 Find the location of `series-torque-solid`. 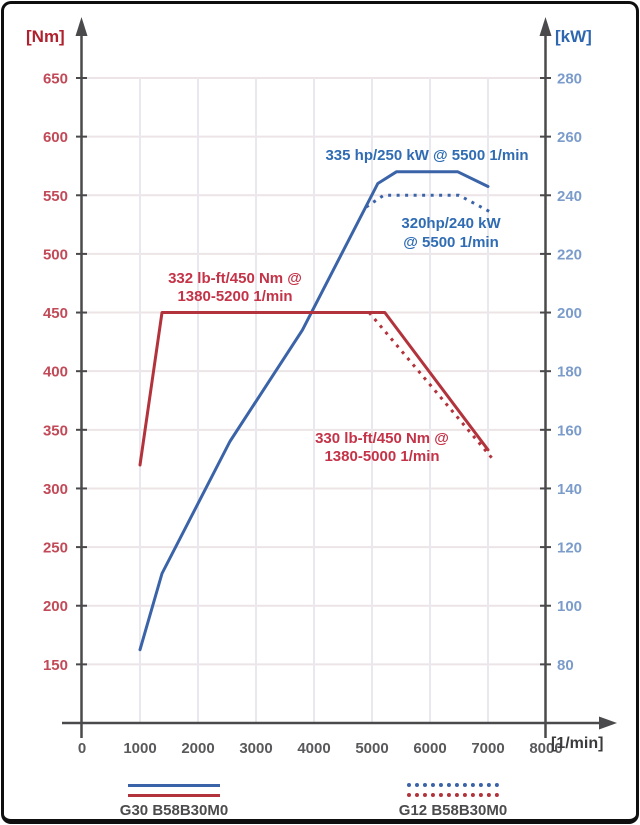

series-torque-solid is located at coordinates (314, 389).